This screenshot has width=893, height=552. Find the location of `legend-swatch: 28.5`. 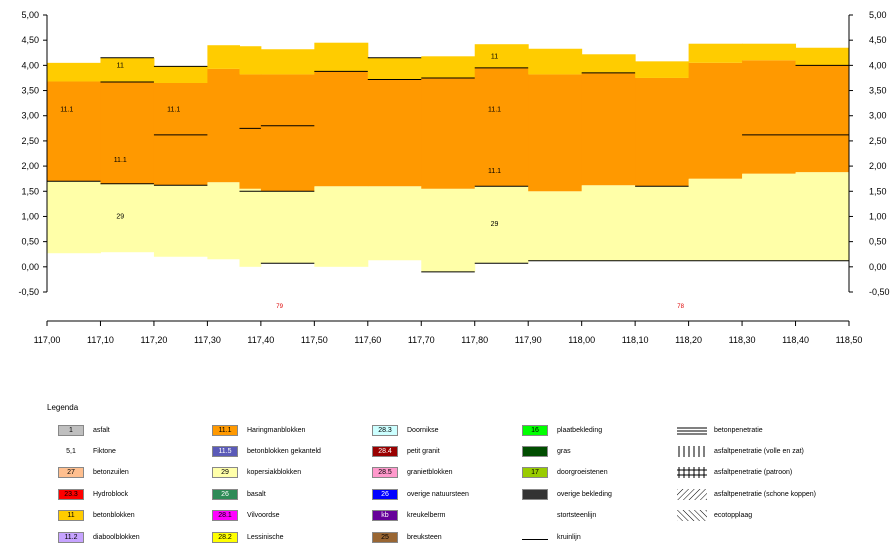

legend-swatch: 28.5 is located at coordinates (385, 472).